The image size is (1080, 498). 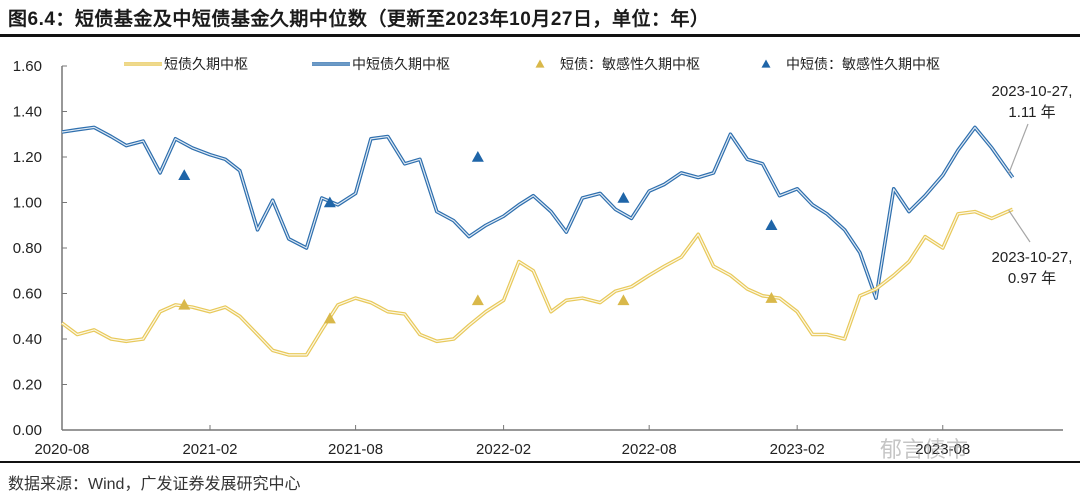 I want to click on y-tick-label: 0.20, so click(x=27, y=385).